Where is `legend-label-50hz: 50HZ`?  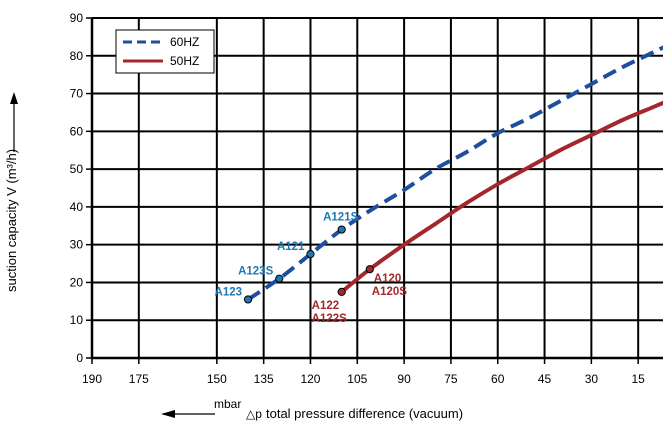
legend-label-50hz: 50HZ is located at coordinates (184, 61).